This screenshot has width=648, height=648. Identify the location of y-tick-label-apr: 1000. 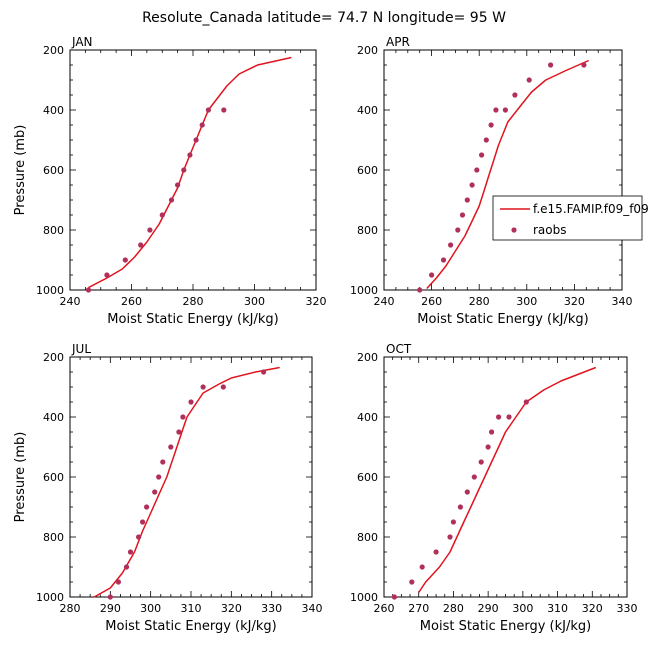
(364, 290).